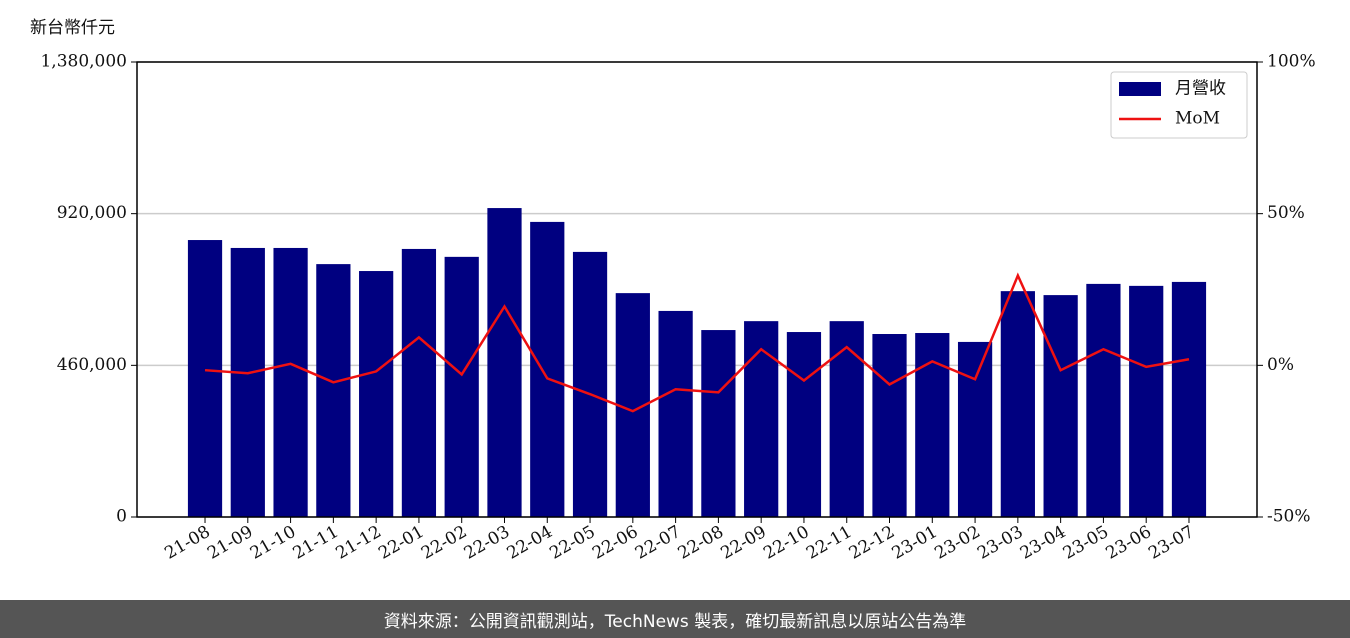  Describe the element at coordinates (915, 543) in the screenshot. I see `x-tick-label: 23-01` at that location.